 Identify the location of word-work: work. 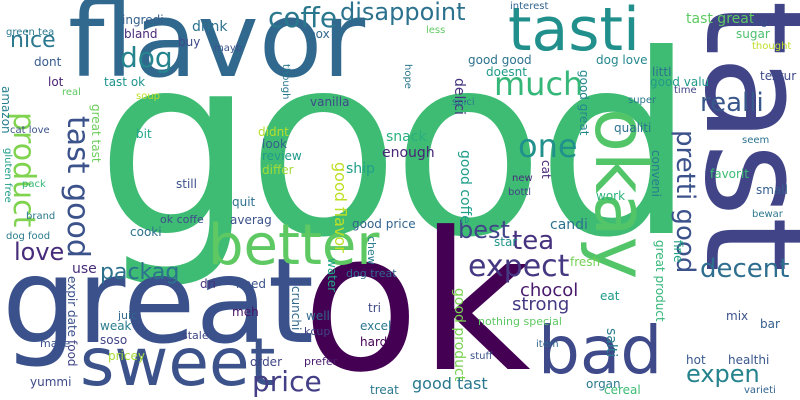
(611, 196).